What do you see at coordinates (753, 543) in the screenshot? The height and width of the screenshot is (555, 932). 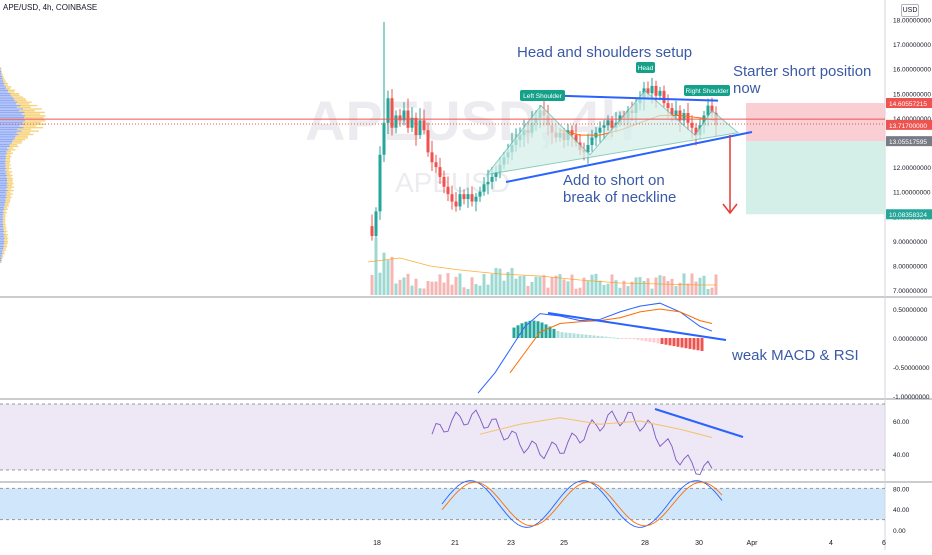 I see `time-tick-label: Apr` at bounding box center [753, 543].